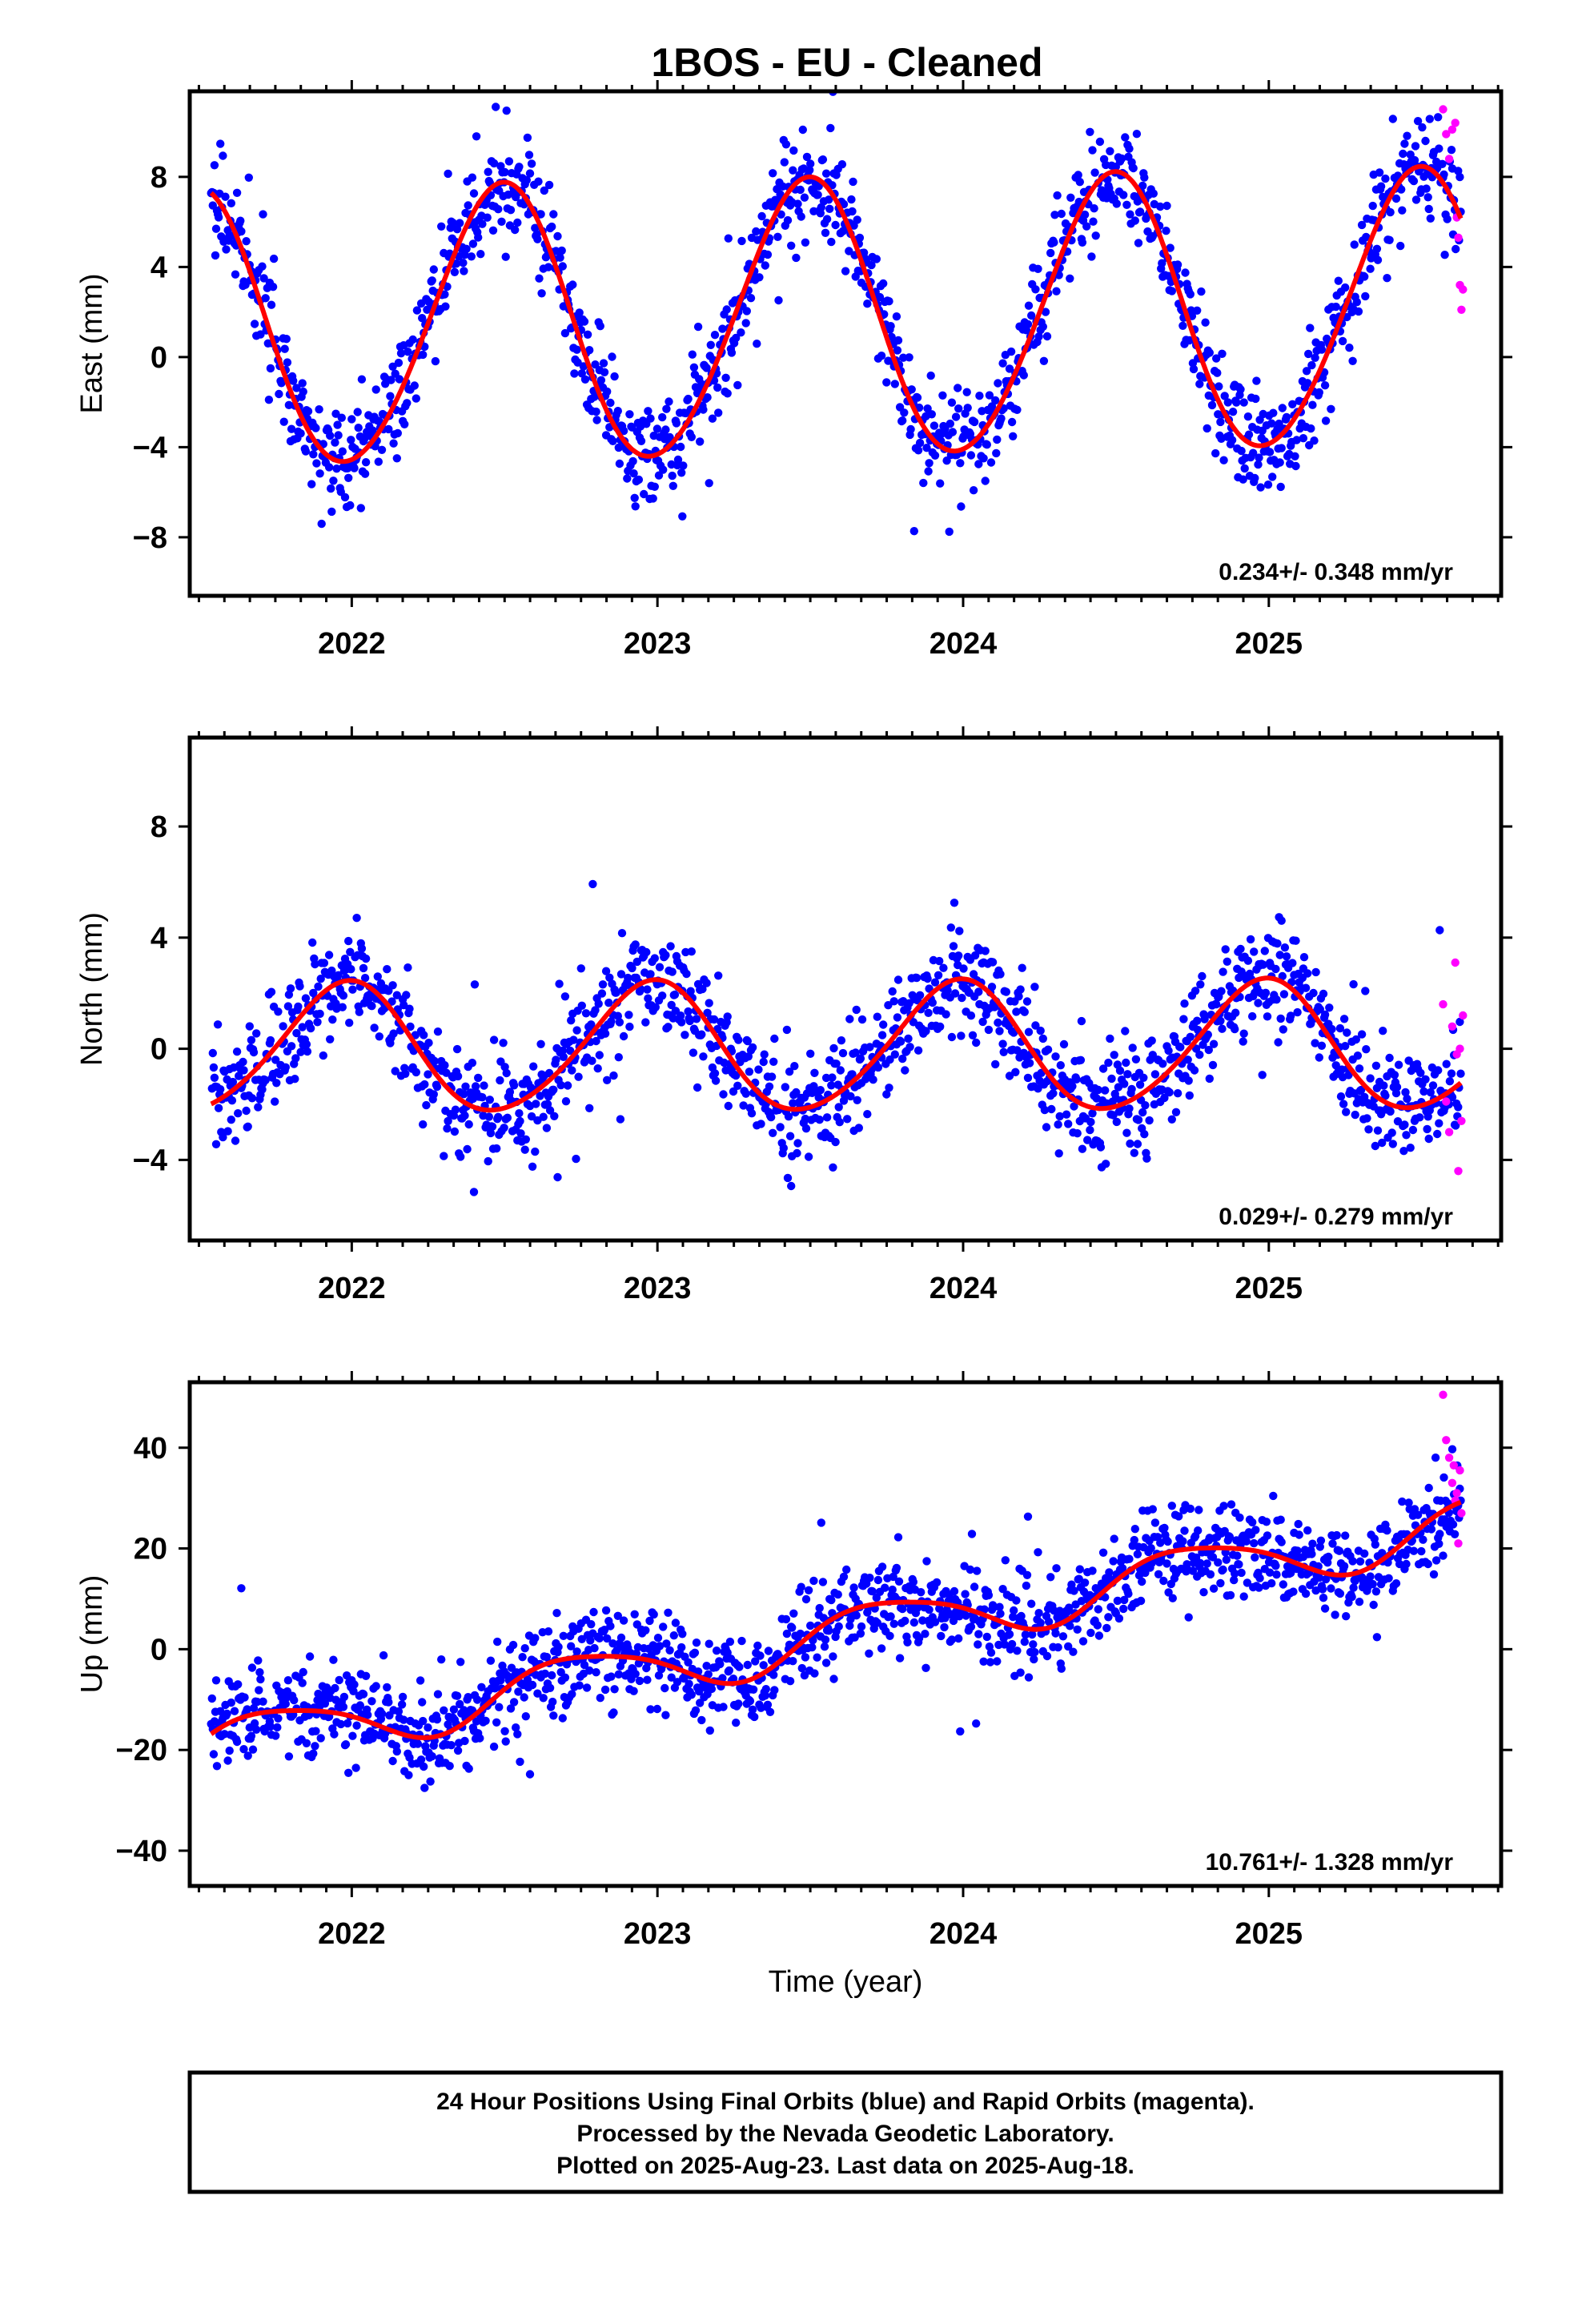 The image size is (1582, 2324). I want to click on y-tick-label: −20, so click(141, 1750).